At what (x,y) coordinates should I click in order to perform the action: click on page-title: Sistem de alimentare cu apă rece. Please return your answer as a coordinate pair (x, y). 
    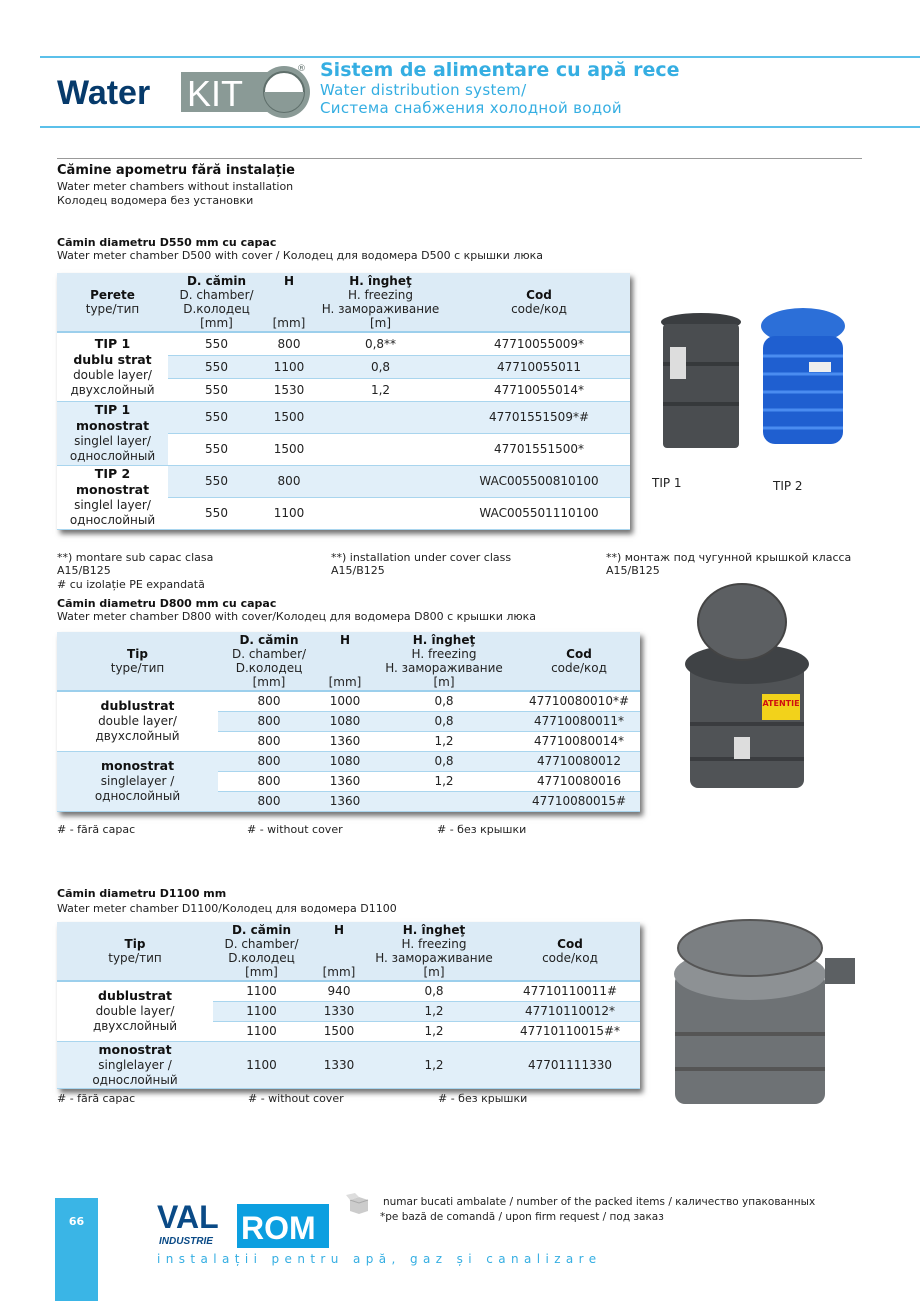
    Looking at the image, I should click on (500, 70).